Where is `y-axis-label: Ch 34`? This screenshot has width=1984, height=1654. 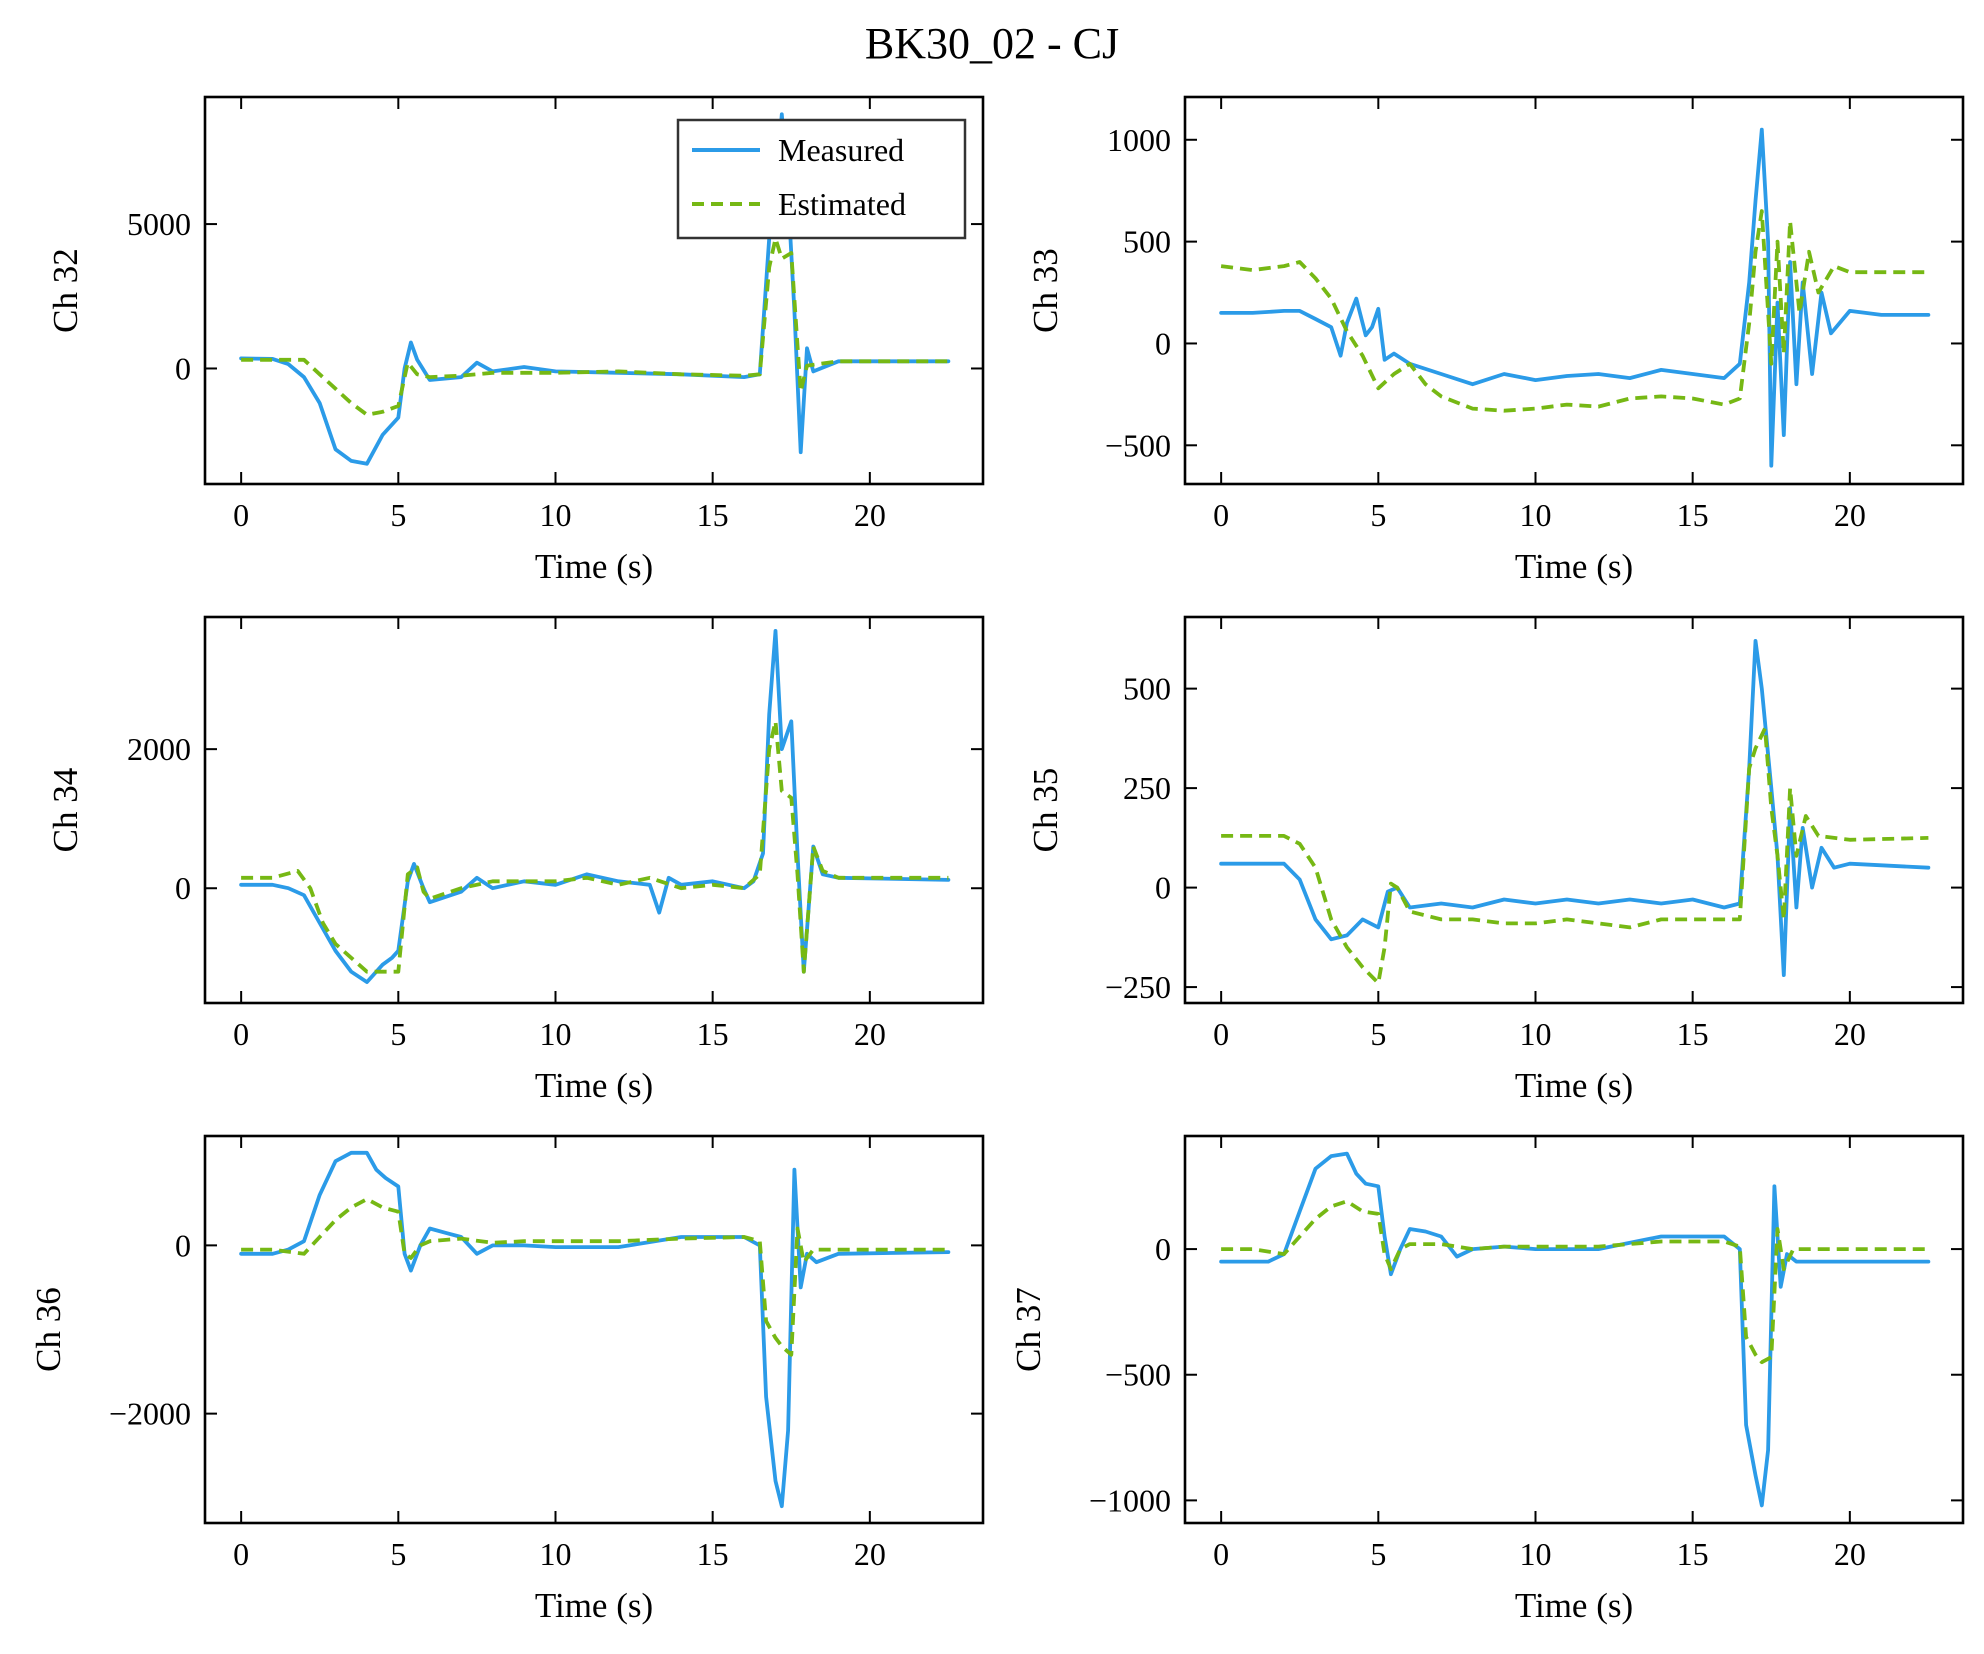 y-axis-label: Ch 34 is located at coordinates (65, 810).